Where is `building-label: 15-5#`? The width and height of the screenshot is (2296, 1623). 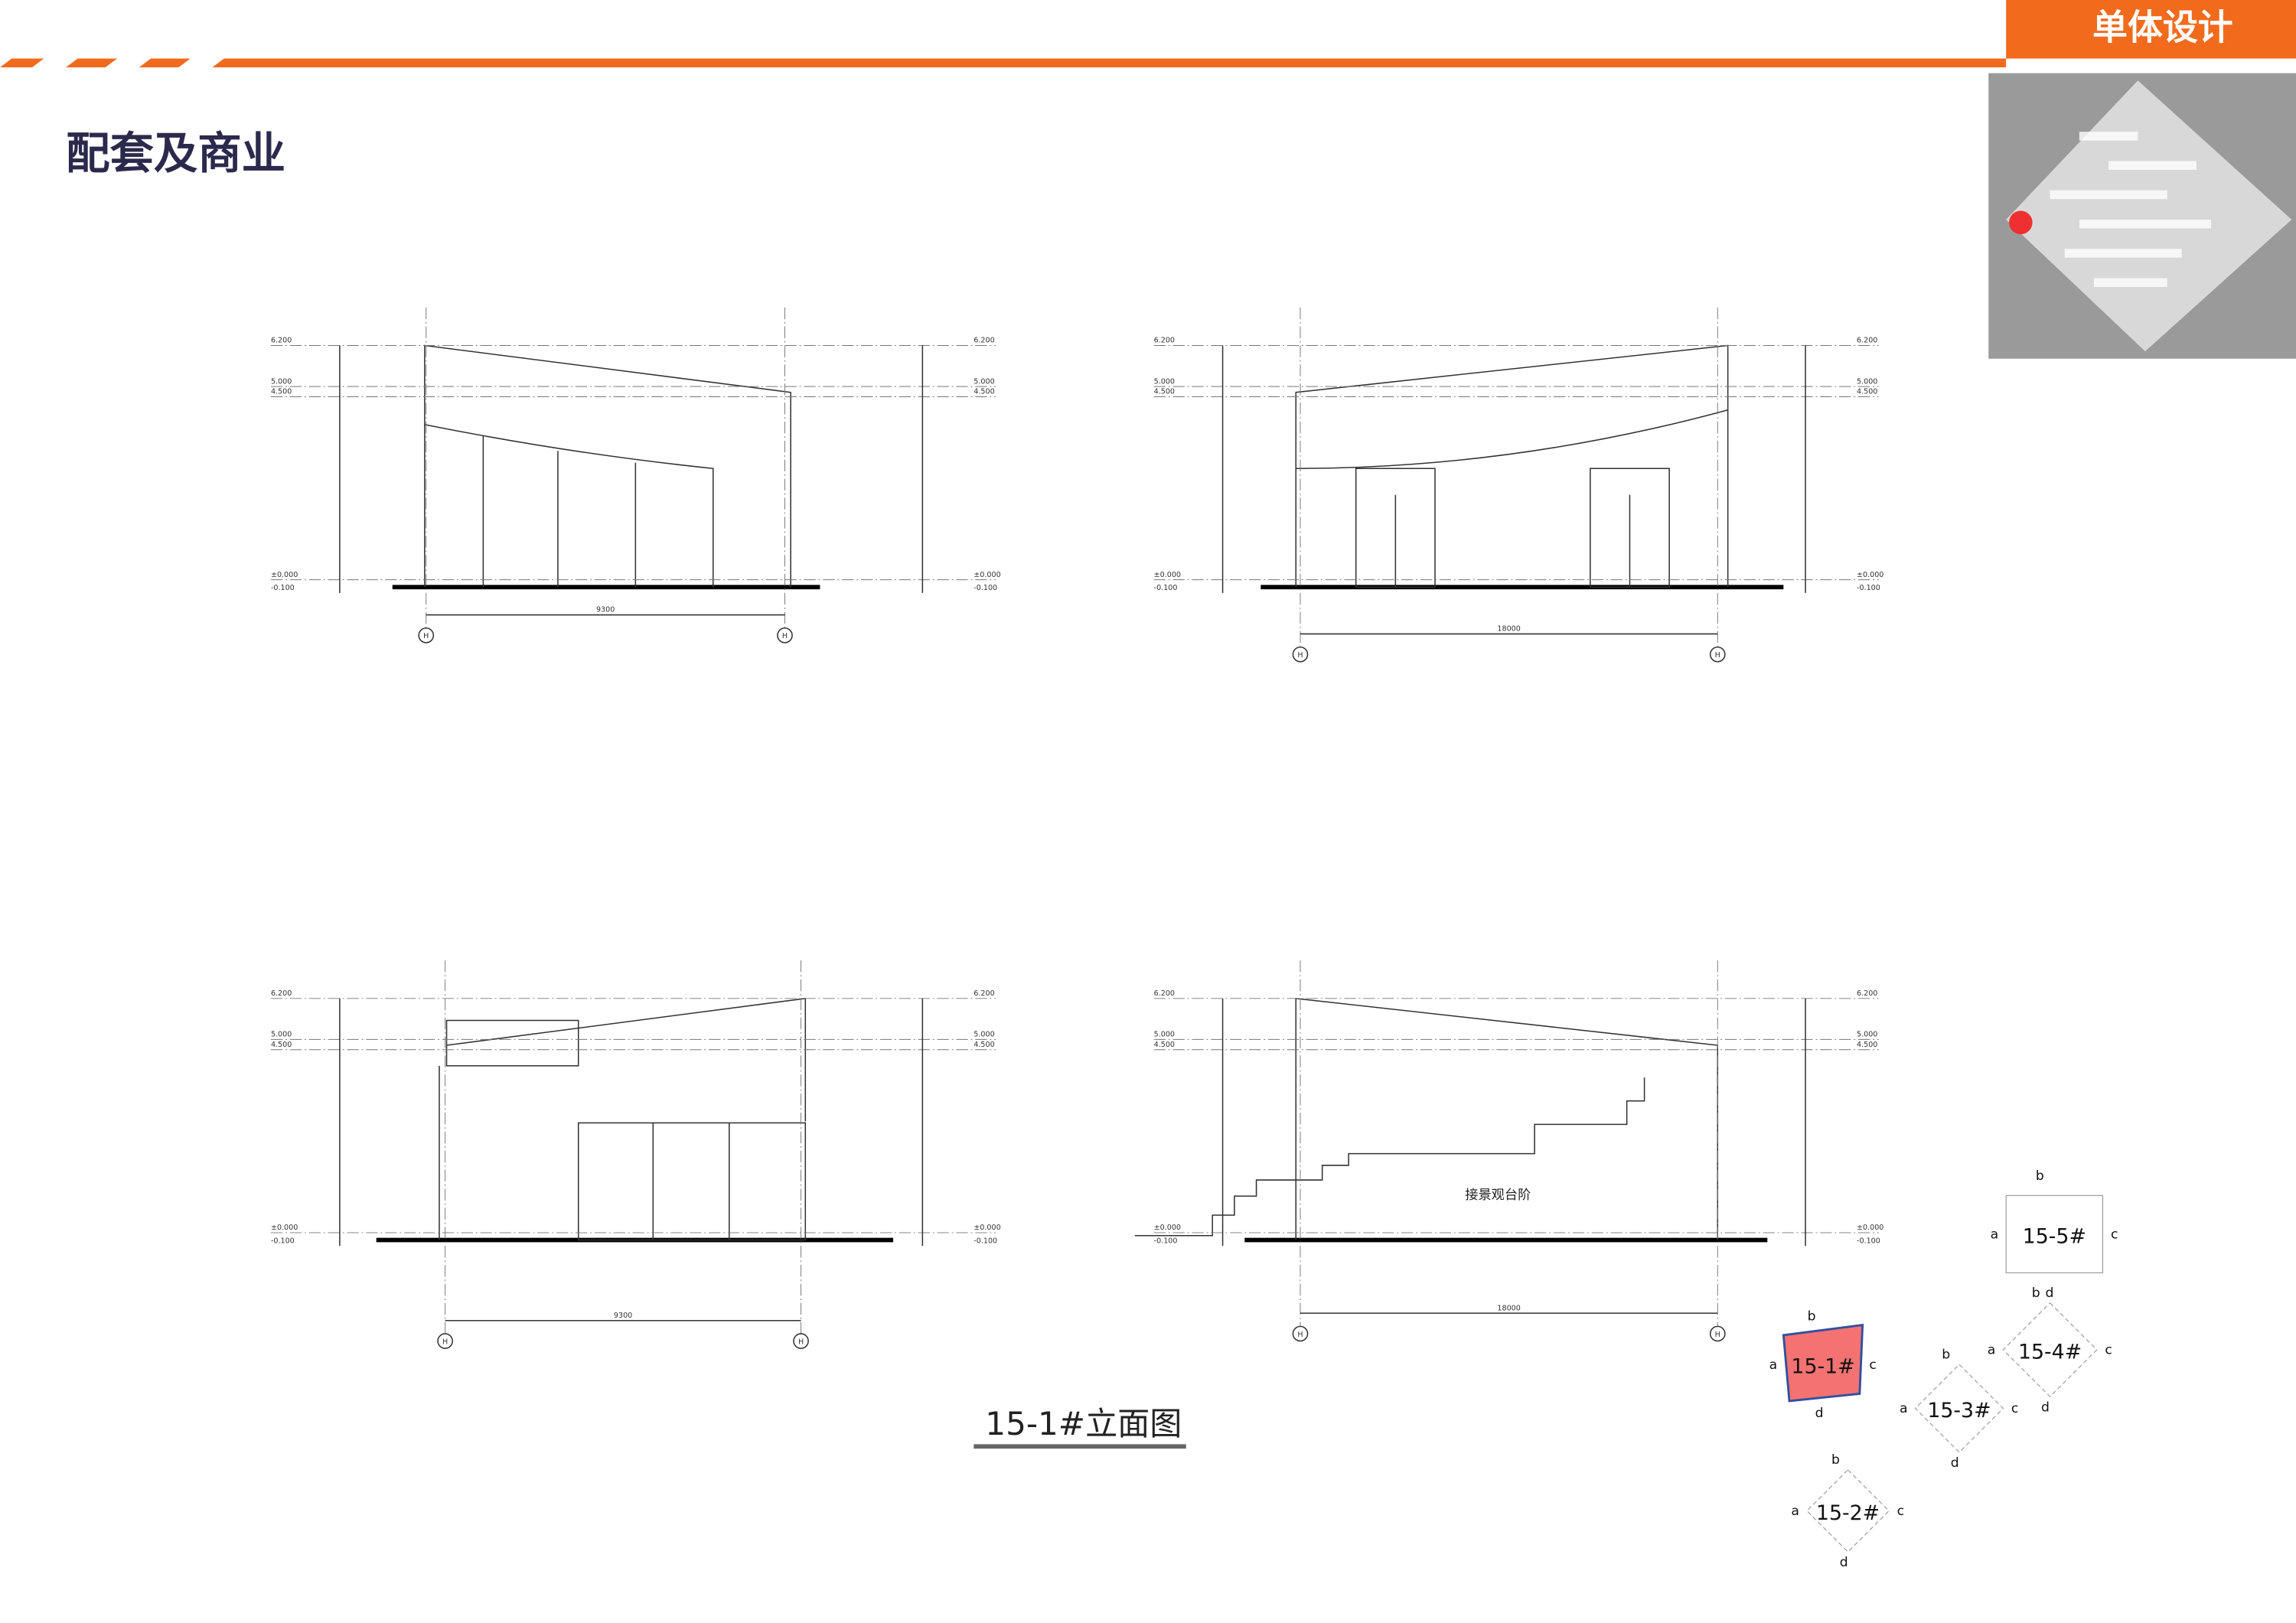 building-label: 15-5# is located at coordinates (2054, 1236).